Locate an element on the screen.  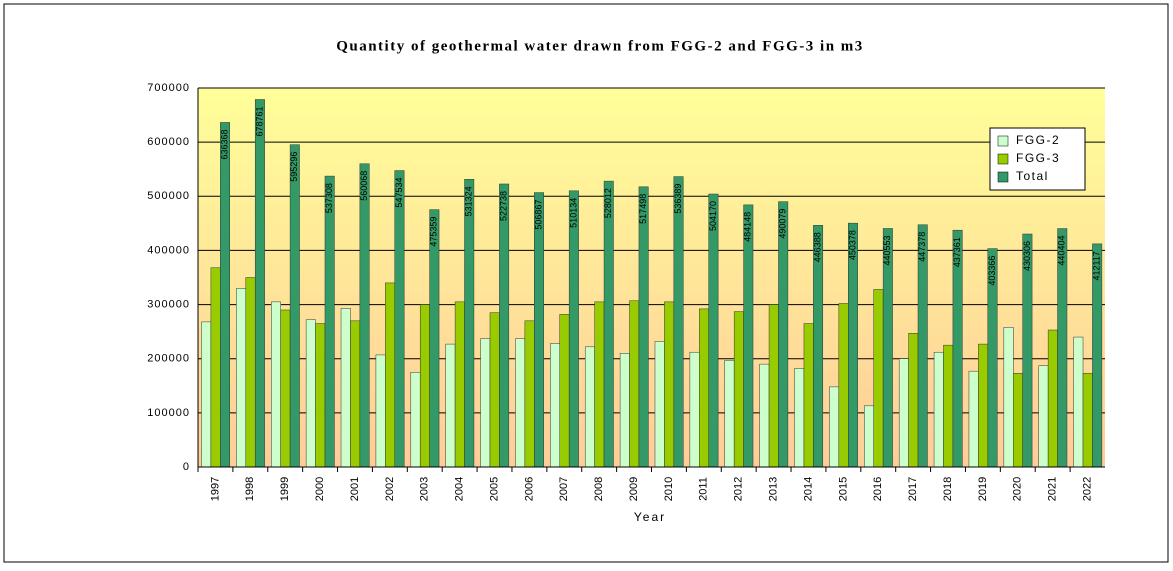
x-tick-label: 2006 is located at coordinates (529, 489).